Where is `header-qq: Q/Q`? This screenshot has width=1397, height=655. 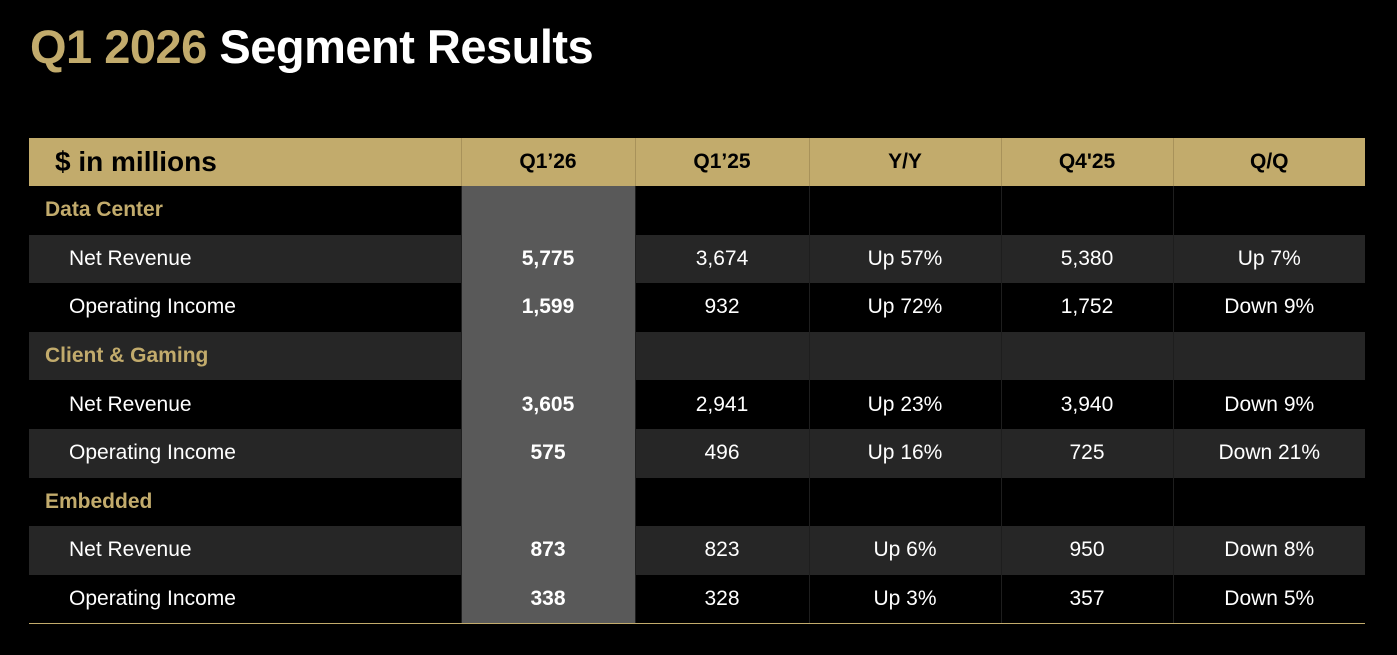
header-qq: Q/Q is located at coordinates (1268, 162).